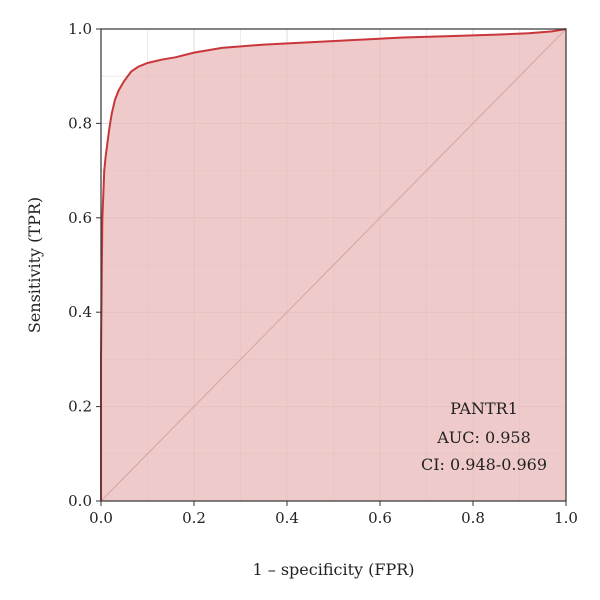  What do you see at coordinates (333, 514) in the screenshot?
I see `x-axis: 0.0 0.2 0.4 0.6 0.8 1.0` at bounding box center [333, 514].